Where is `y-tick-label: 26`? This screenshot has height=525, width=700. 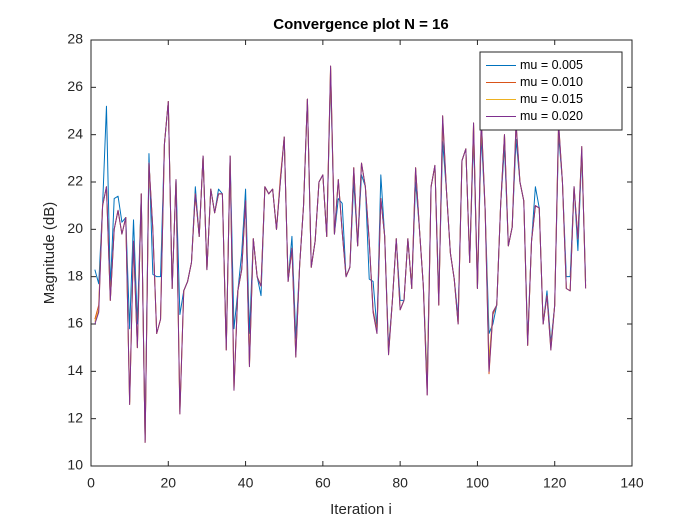 y-tick-label: 26 is located at coordinates (75, 86).